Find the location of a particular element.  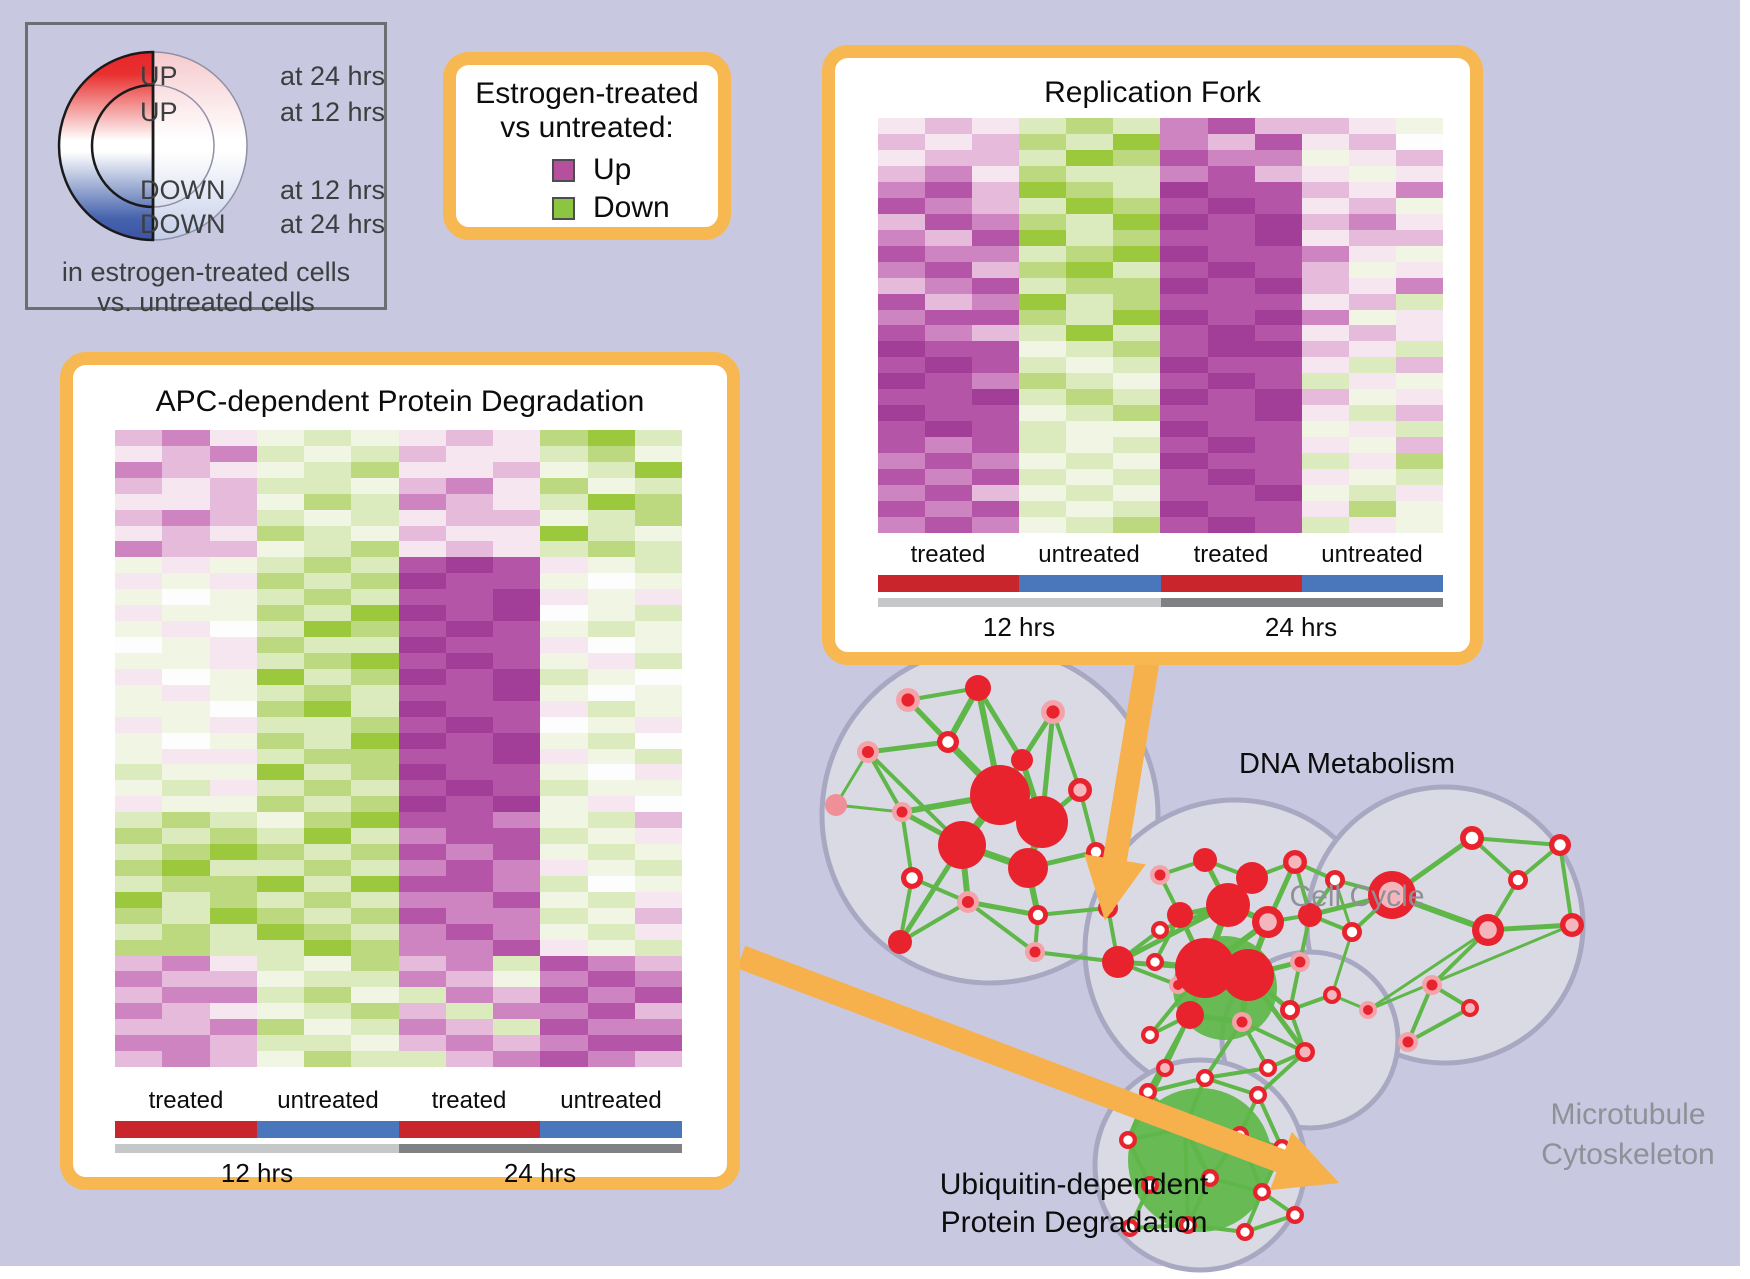

inner-ring-vivid-half is located at coordinates (122, 146).